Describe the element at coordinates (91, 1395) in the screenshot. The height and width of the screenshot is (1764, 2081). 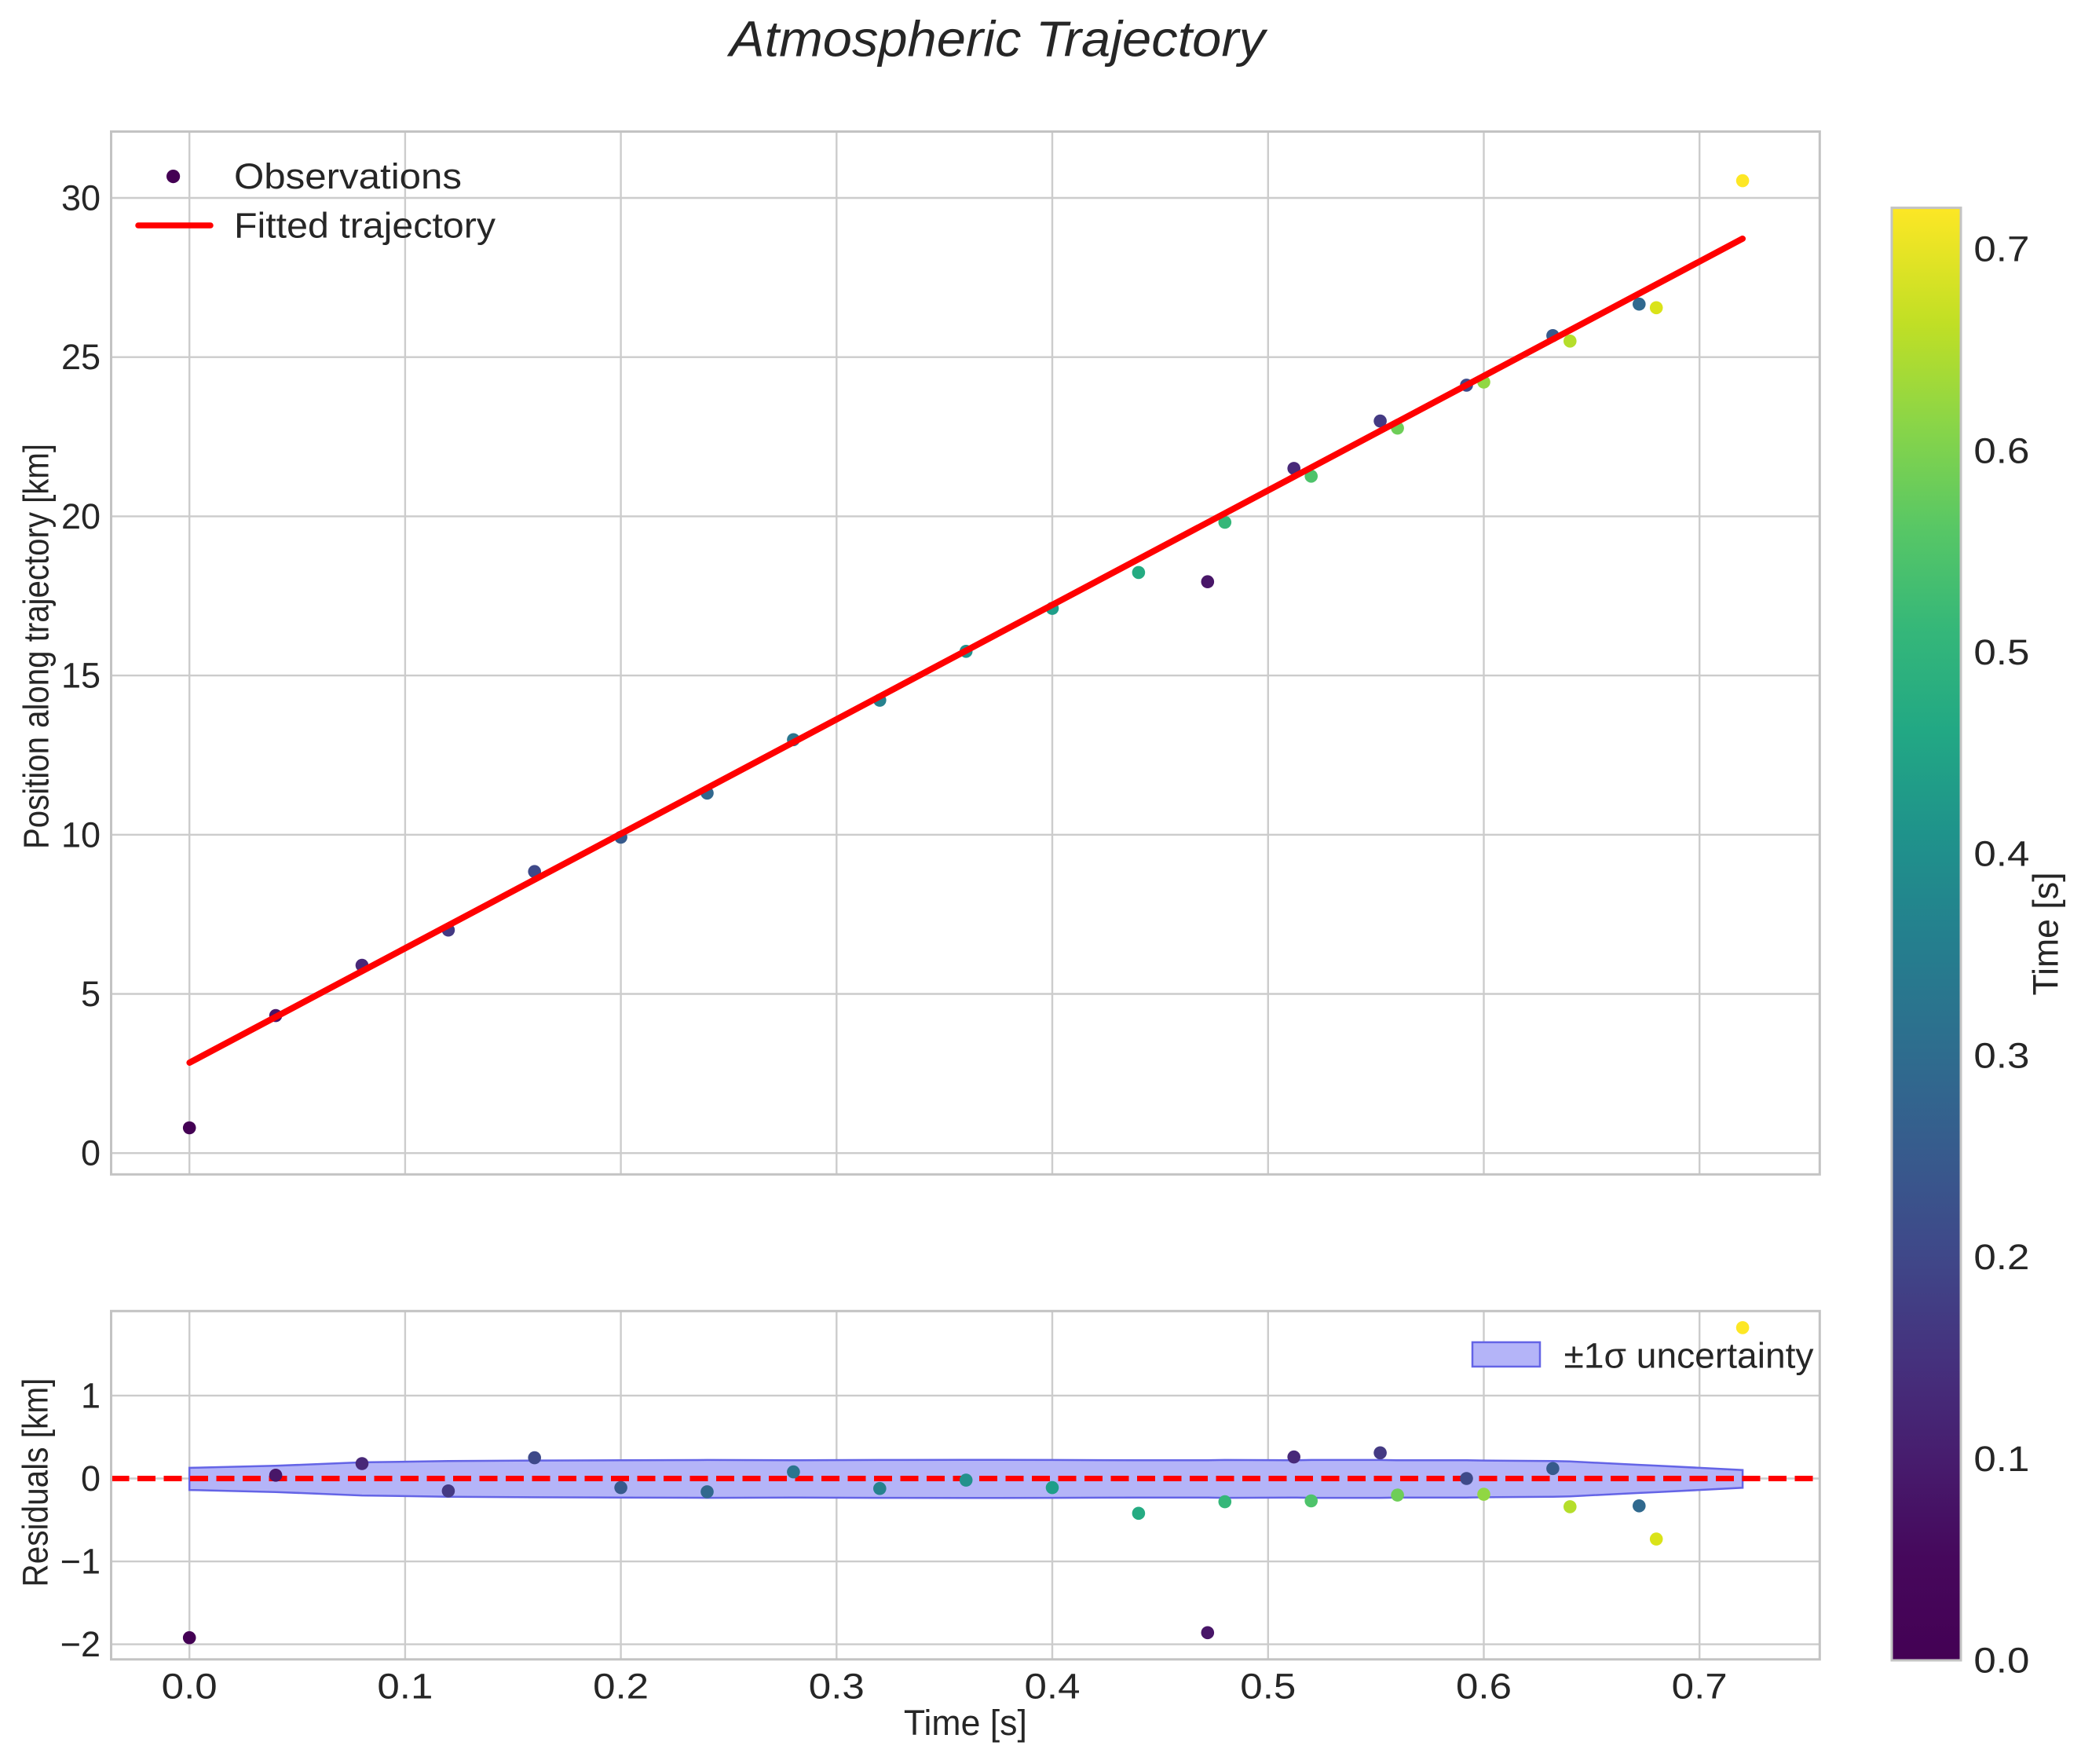
I see `svg-text: 1` at that location.